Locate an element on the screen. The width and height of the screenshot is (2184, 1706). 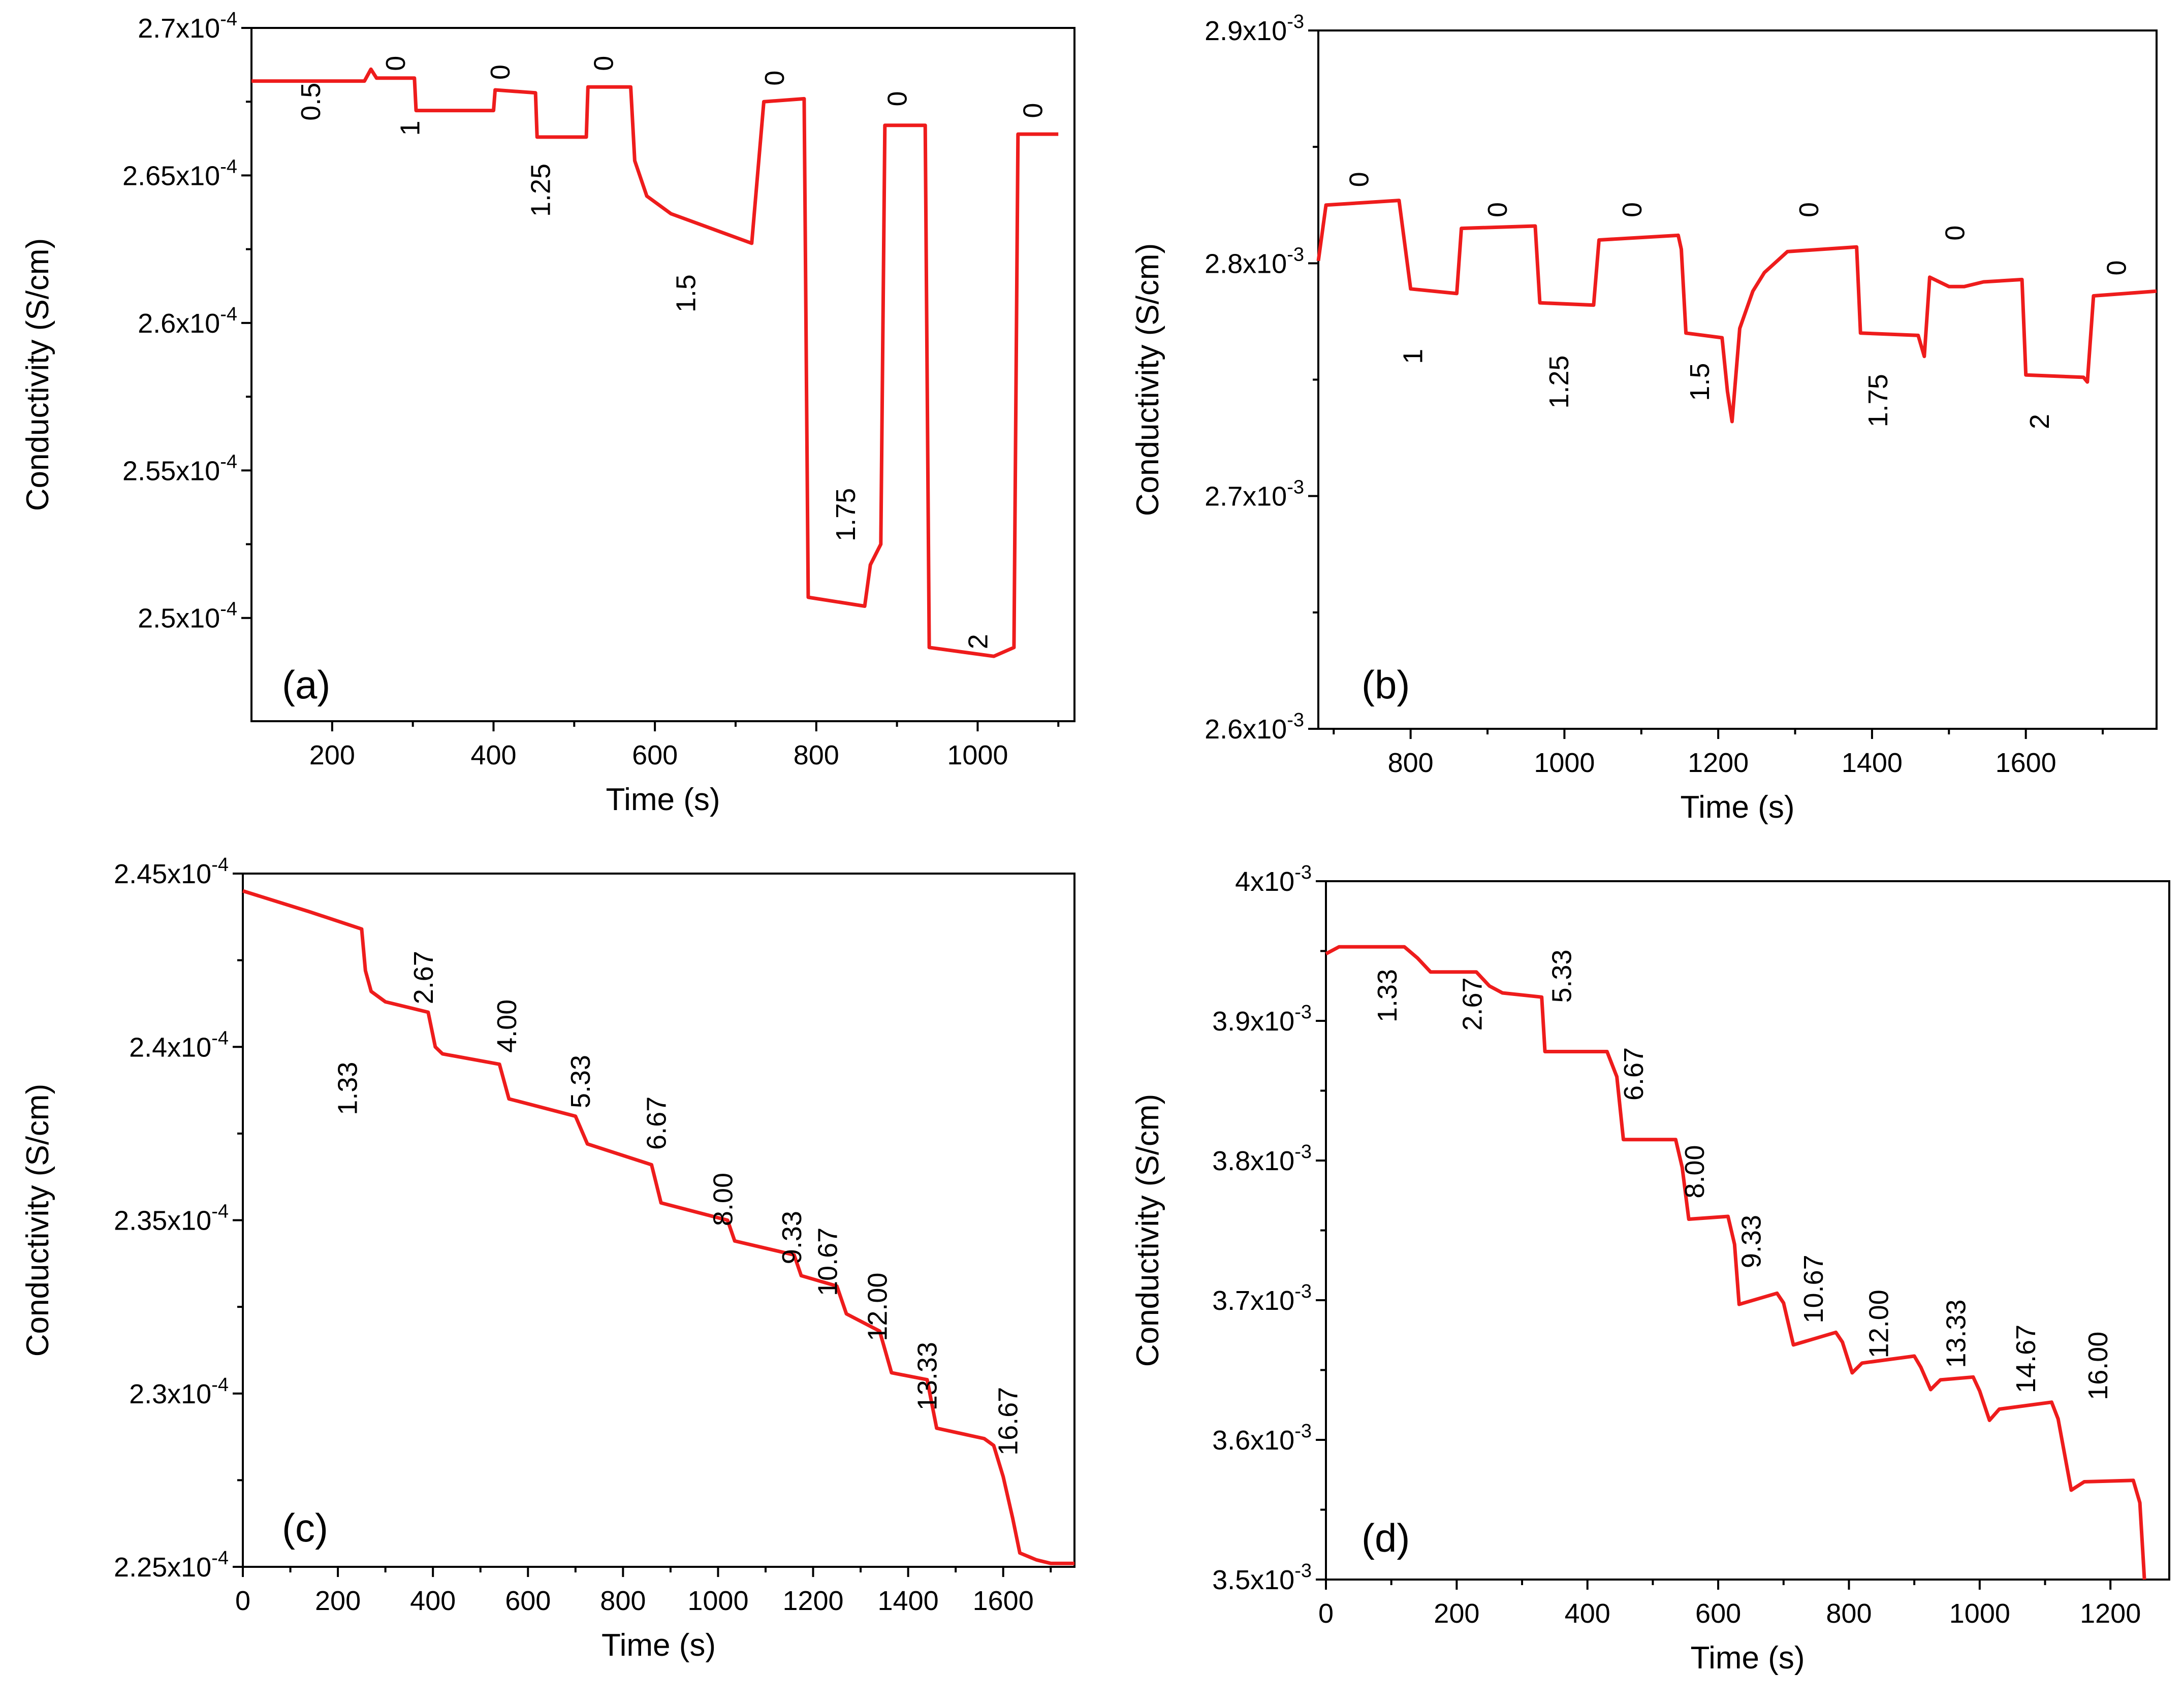
y-tick-label: 2.6x10⁻³ is located at coordinates (1254, 727).